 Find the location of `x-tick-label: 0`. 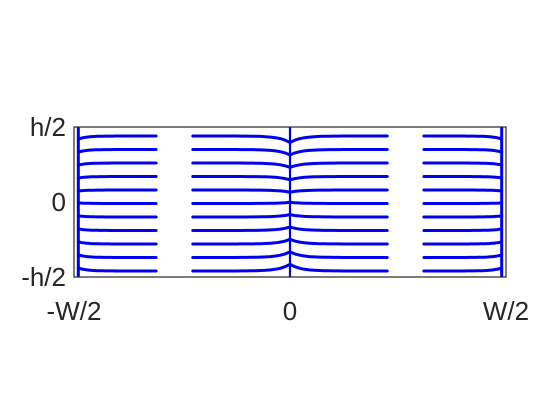

x-tick-label: 0 is located at coordinates (290, 311).